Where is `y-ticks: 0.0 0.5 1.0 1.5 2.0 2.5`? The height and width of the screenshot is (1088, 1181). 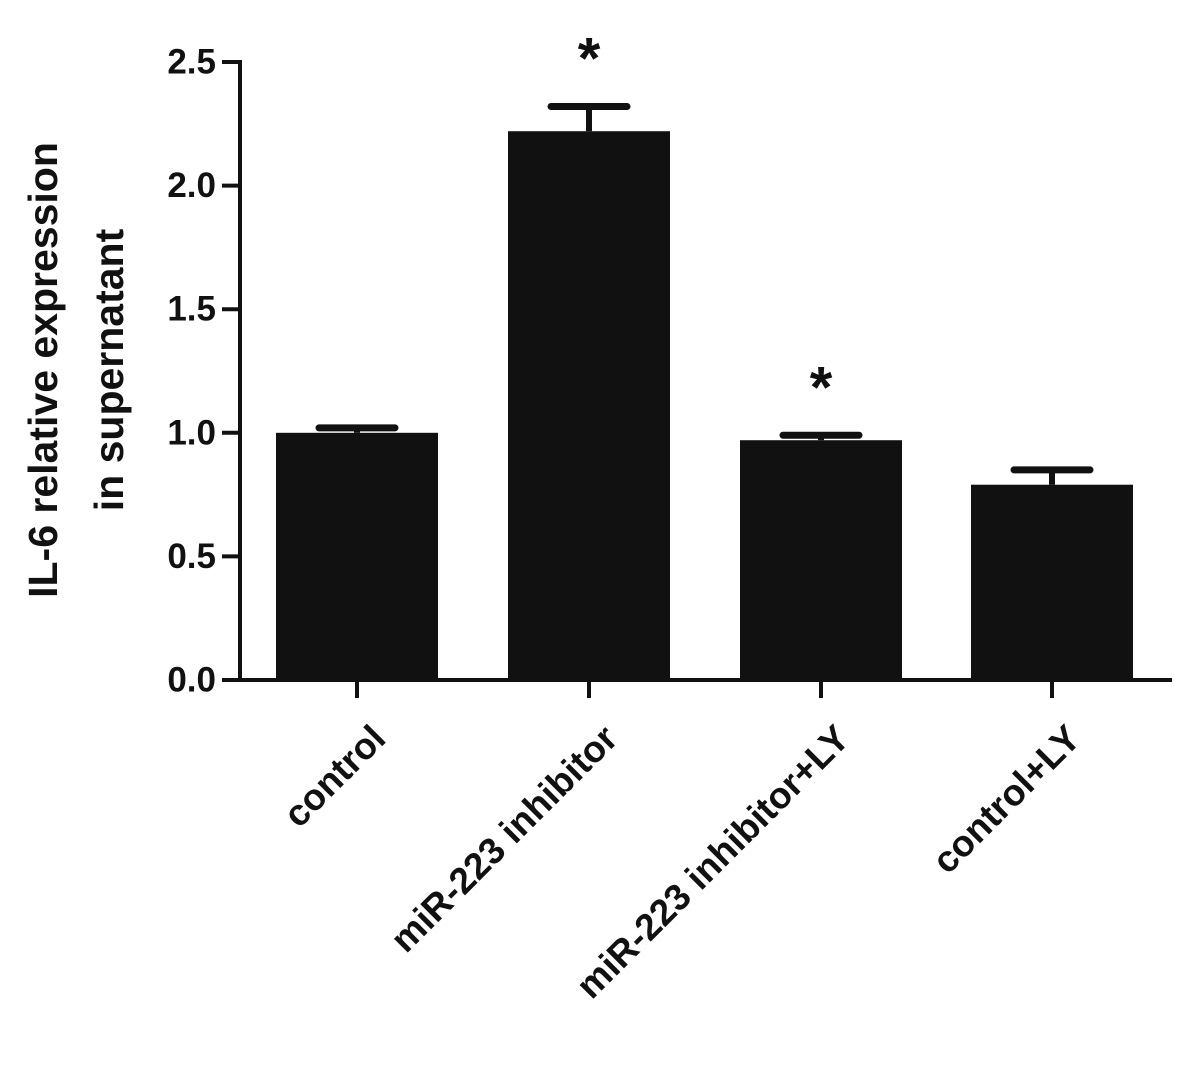
y-ticks: 0.0 0.5 1.0 1.5 2.0 2.5 is located at coordinates (203, 371).